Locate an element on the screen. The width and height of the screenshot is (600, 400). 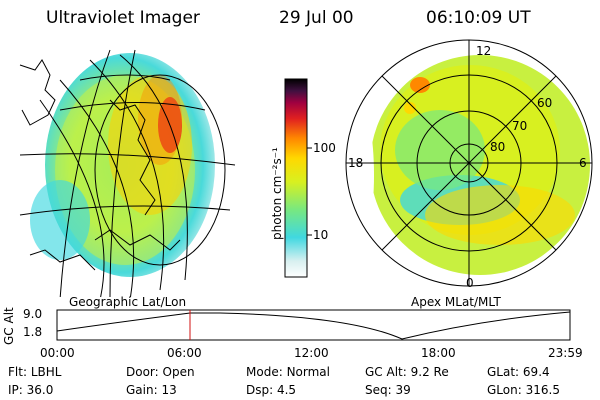
time-tick-4: 23:59 is located at coordinates (565, 353).